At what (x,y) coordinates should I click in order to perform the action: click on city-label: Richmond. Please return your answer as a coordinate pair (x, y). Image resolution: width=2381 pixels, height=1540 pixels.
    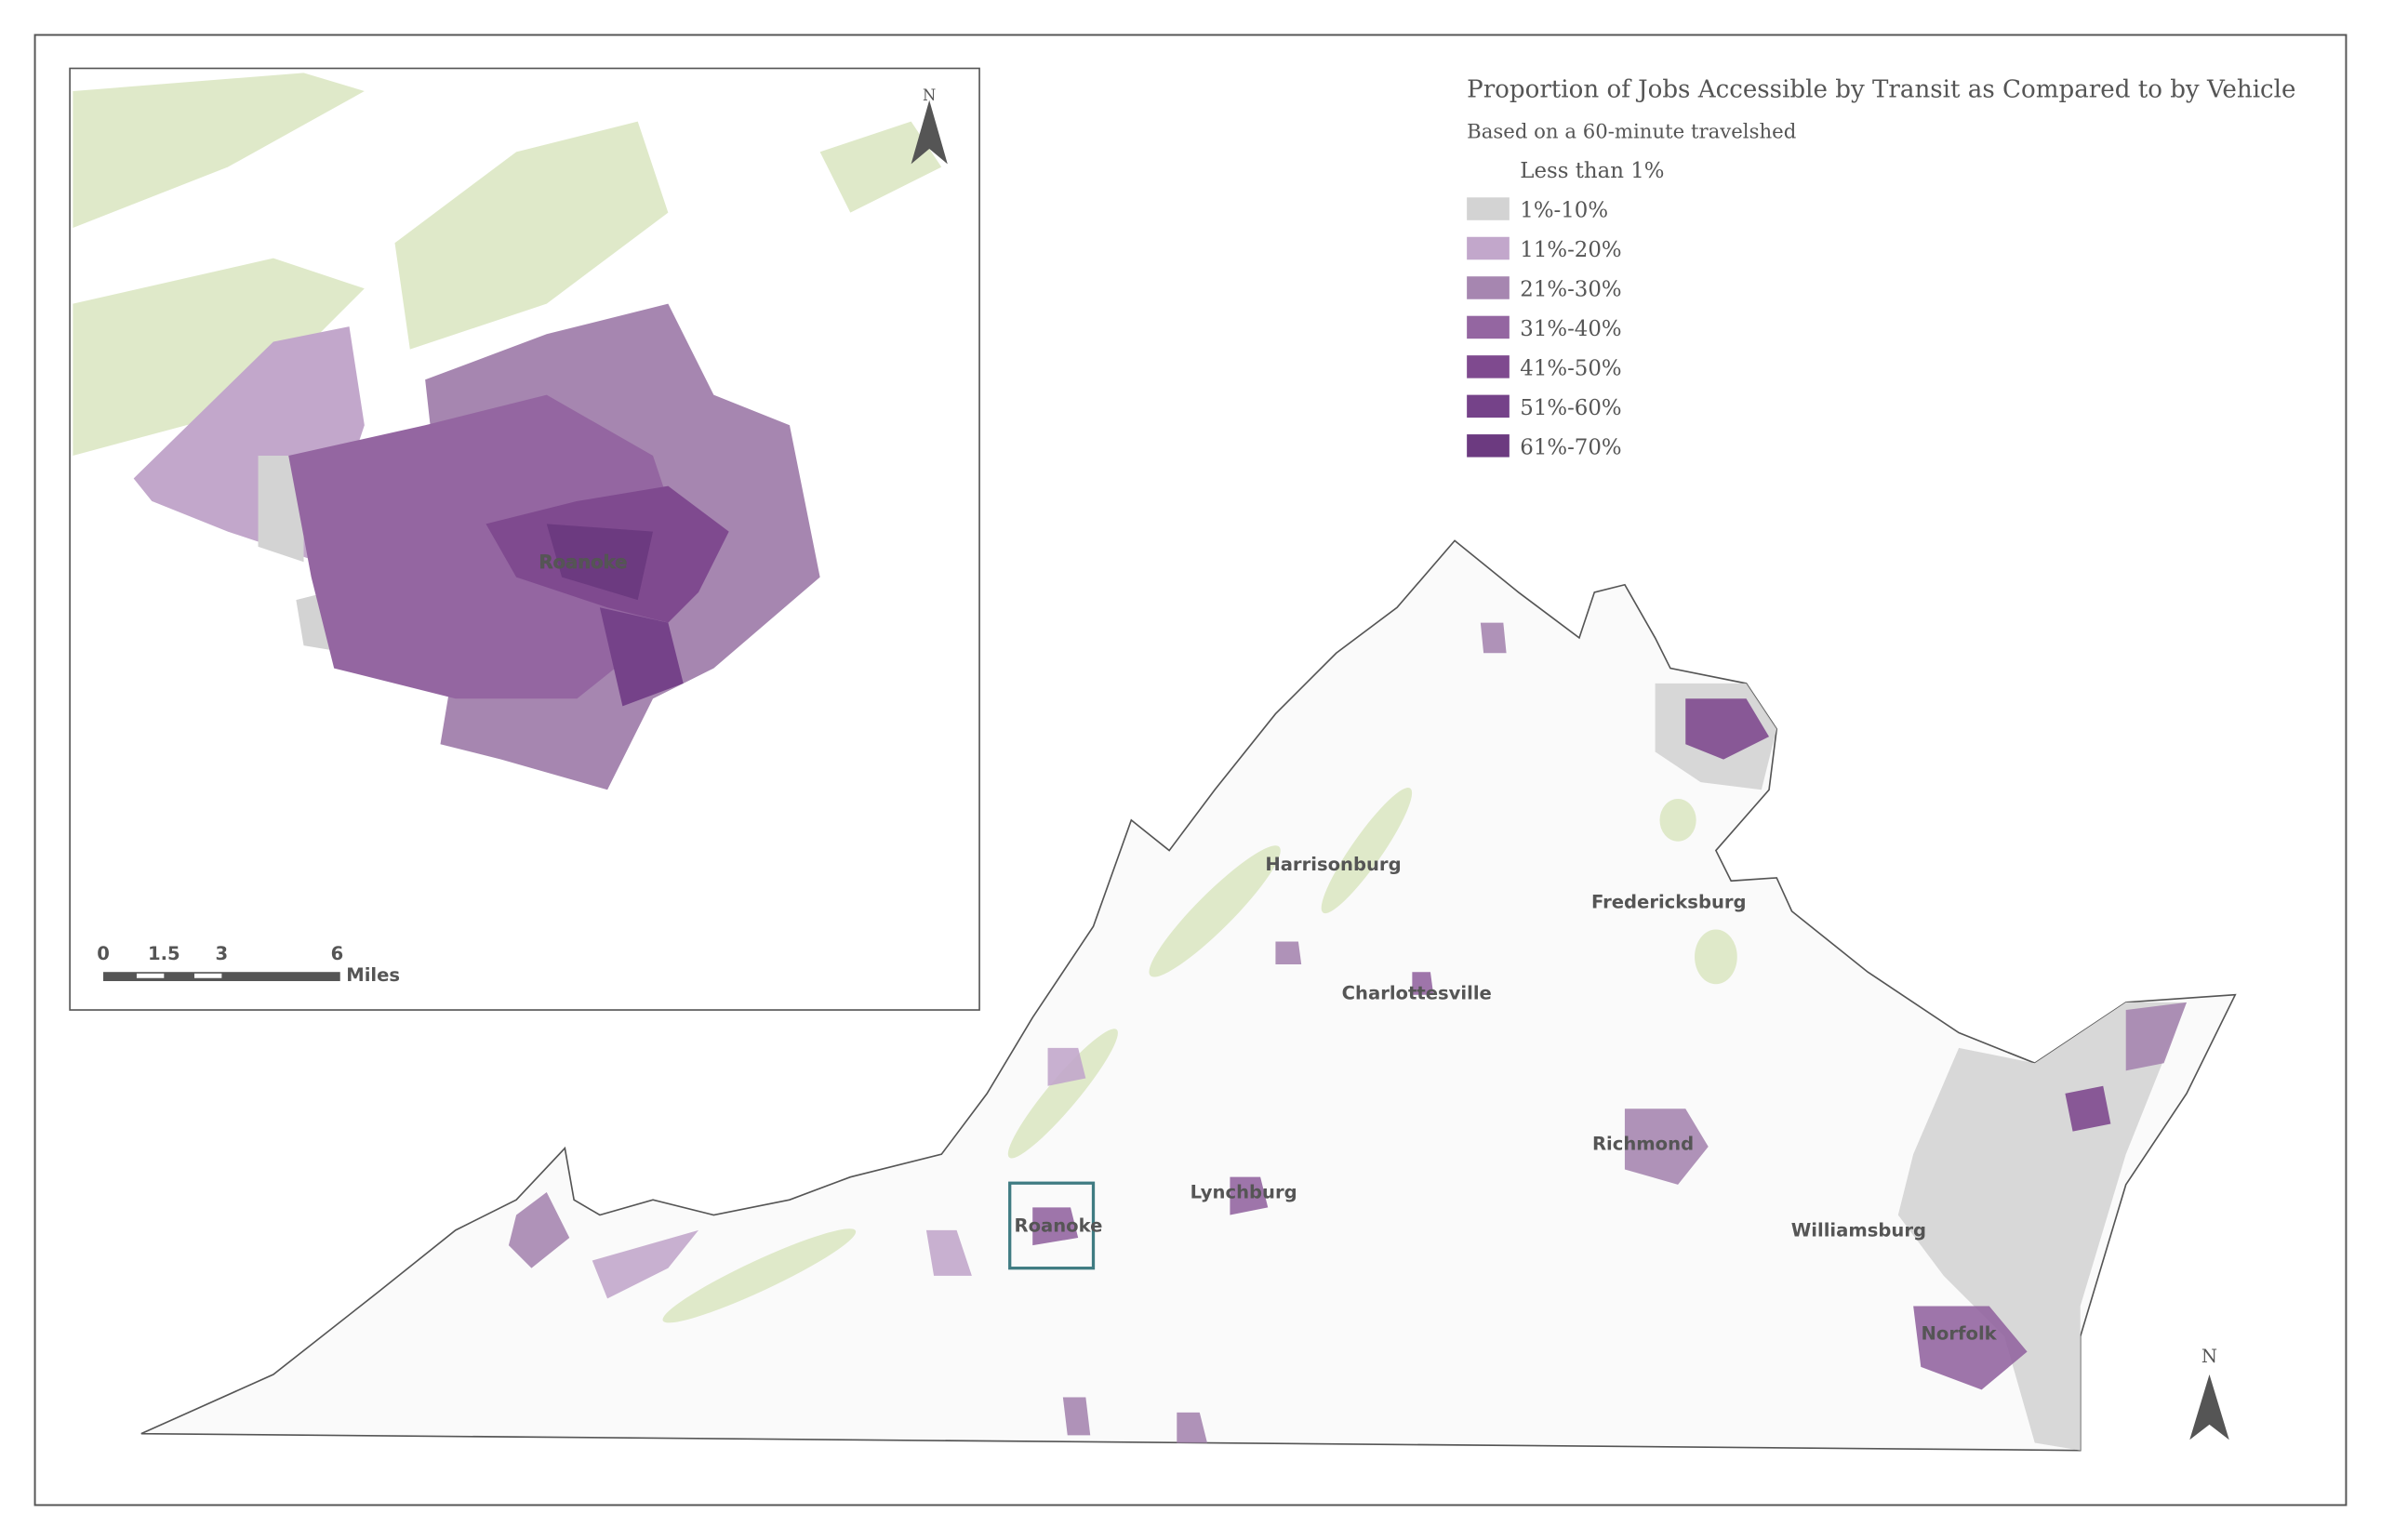
    Looking at the image, I should click on (1643, 1143).